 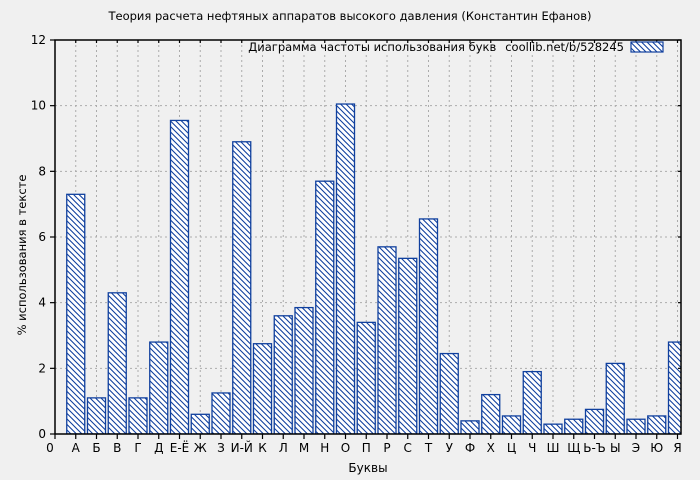 What do you see at coordinates (386, 448) in the screenshot?
I see `x-tick-label-Р: Р` at bounding box center [386, 448].